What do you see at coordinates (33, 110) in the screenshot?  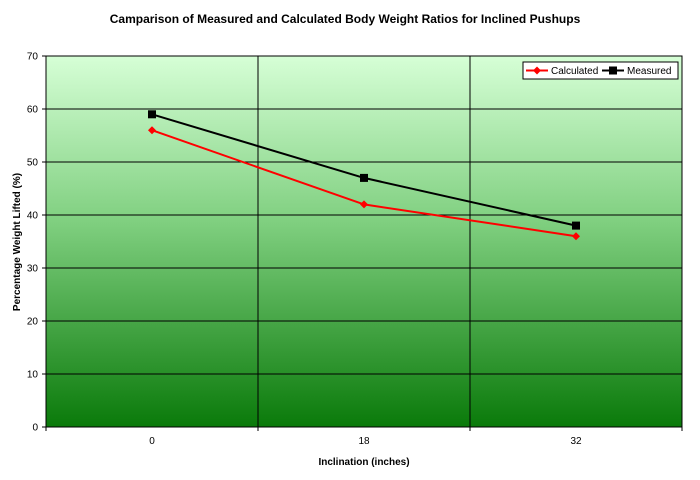 I see `y-tick-label: 60` at bounding box center [33, 110].